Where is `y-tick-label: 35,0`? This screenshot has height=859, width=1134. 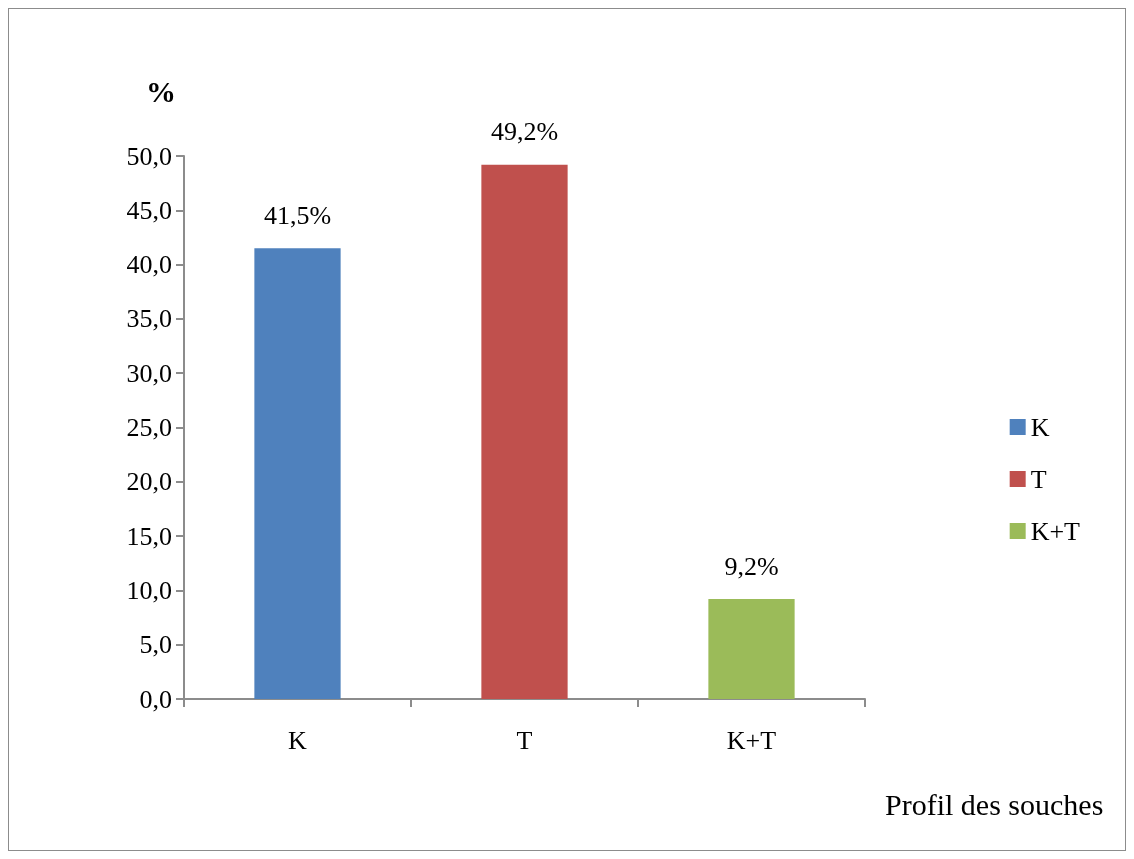
y-tick-label: 35,0 is located at coordinates (149, 319).